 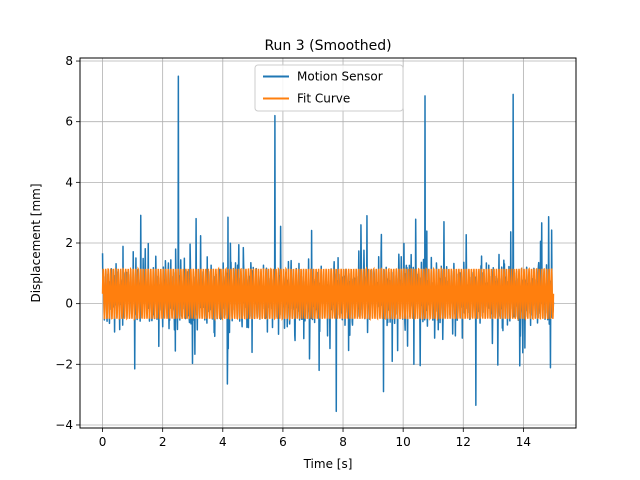 What do you see at coordinates (223, 442) in the screenshot?
I see `x-tick-label: 4` at bounding box center [223, 442].